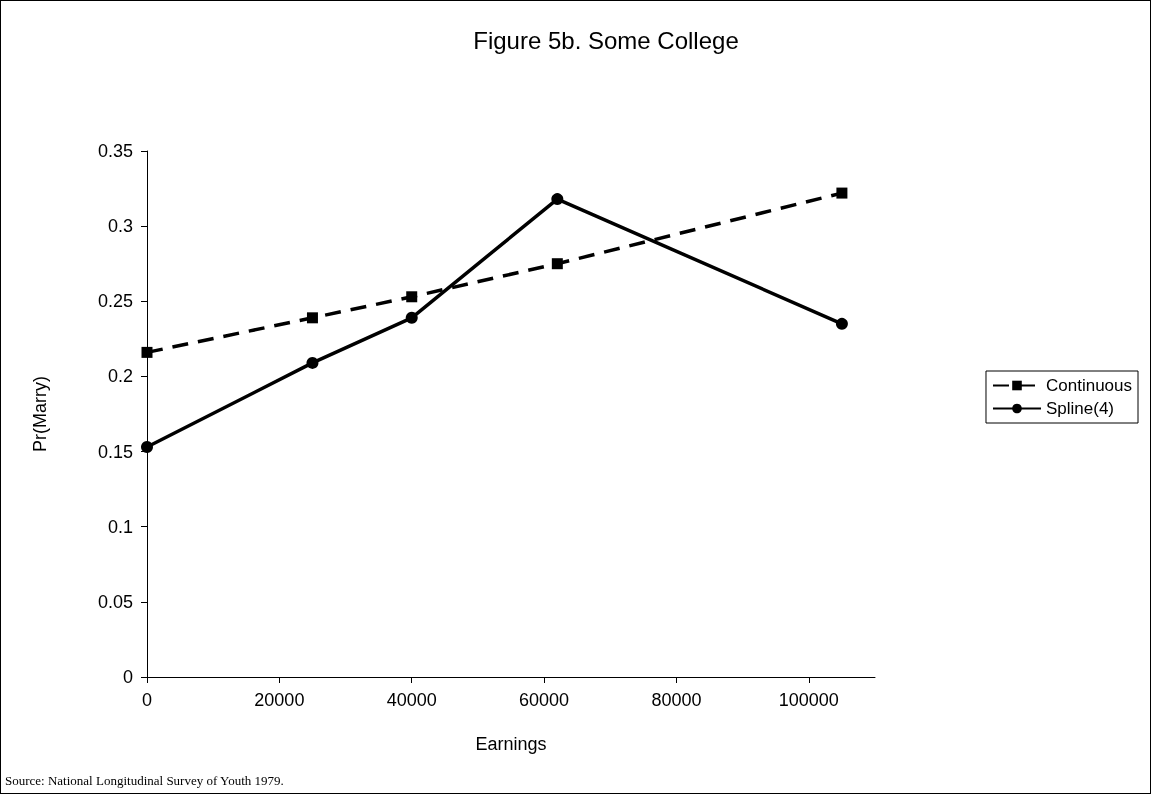 Image resolution: width=1151 pixels, height=794 pixels. I want to click on x-tick-label: 0, so click(147, 700).